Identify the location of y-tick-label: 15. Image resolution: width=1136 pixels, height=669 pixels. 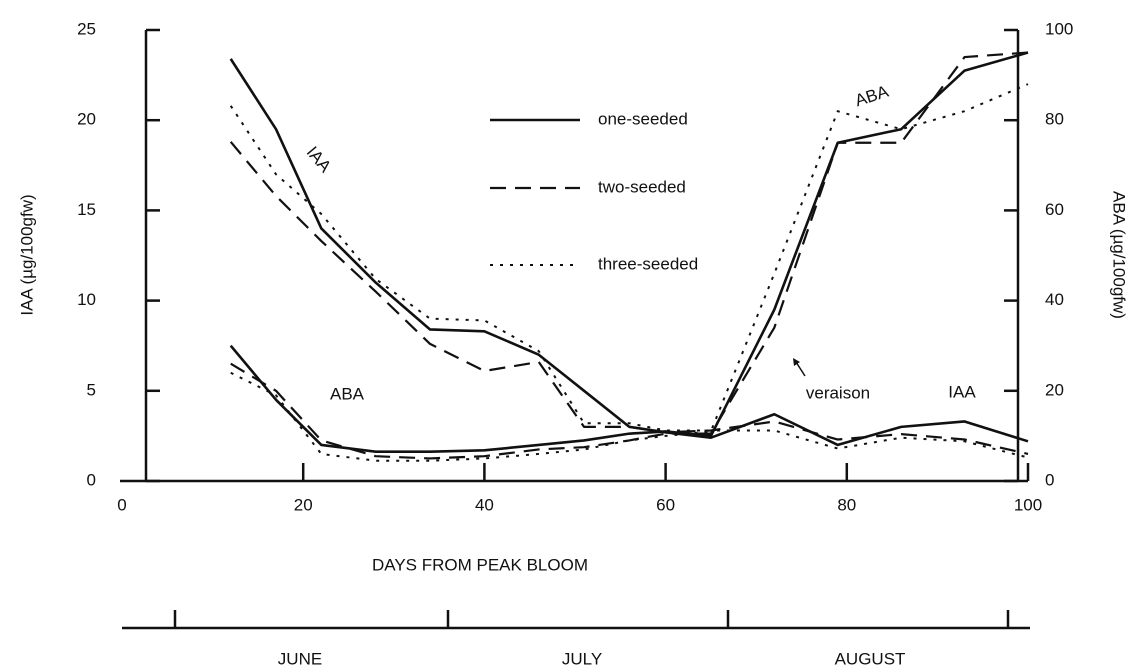
(86, 209).